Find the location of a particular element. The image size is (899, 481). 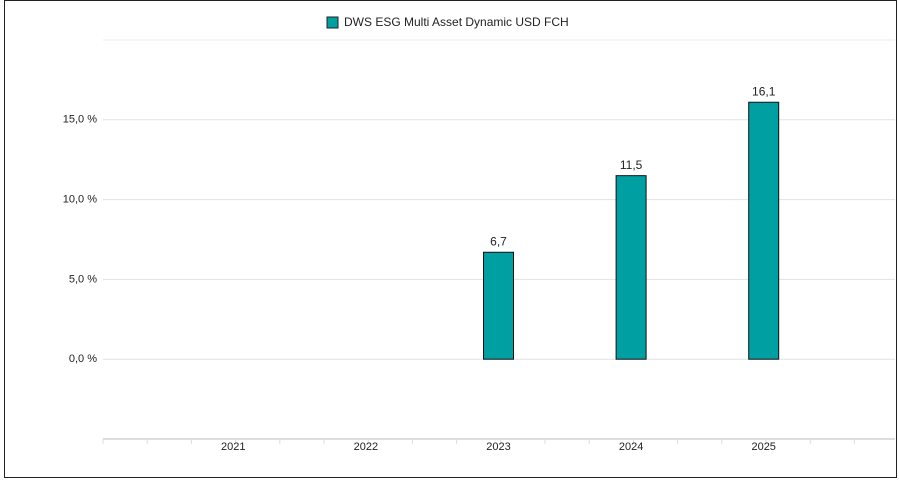

y-tick-label: 0,0 % is located at coordinates (83, 359).